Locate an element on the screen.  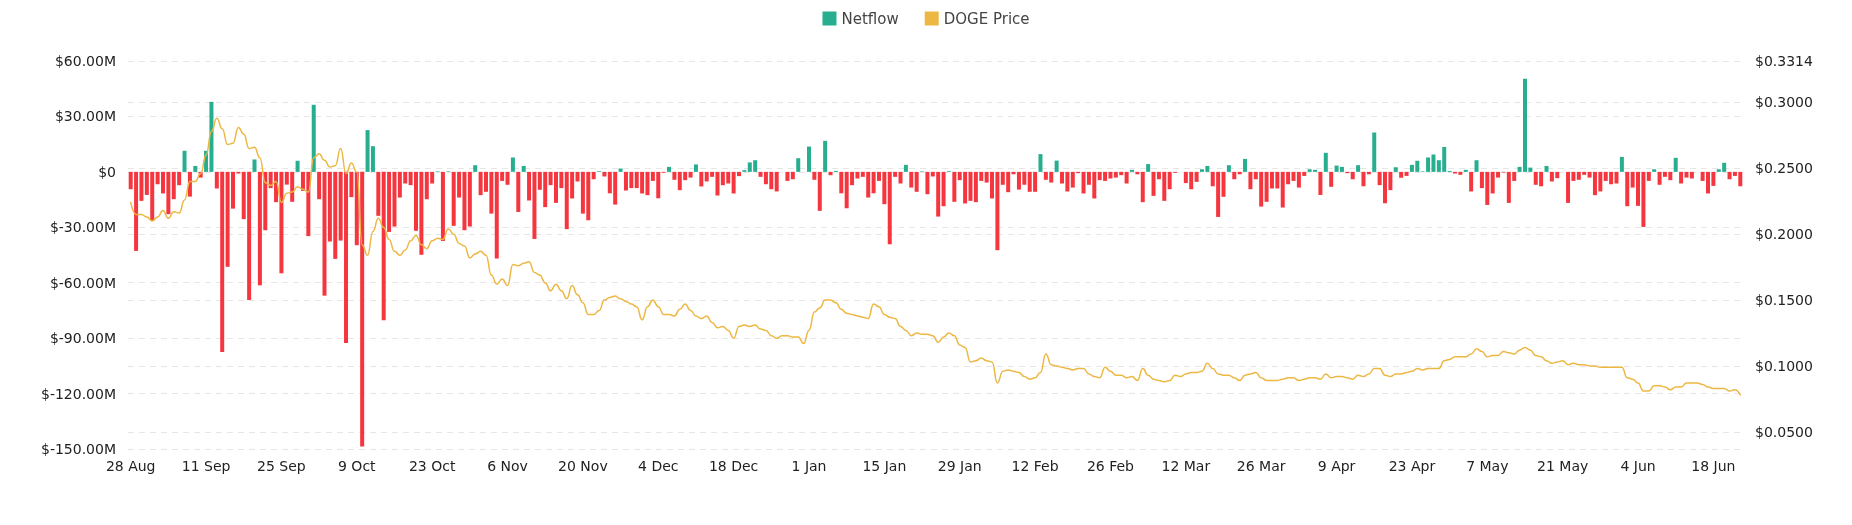
y2-tick-label: $0.3314 is located at coordinates (1784, 61).